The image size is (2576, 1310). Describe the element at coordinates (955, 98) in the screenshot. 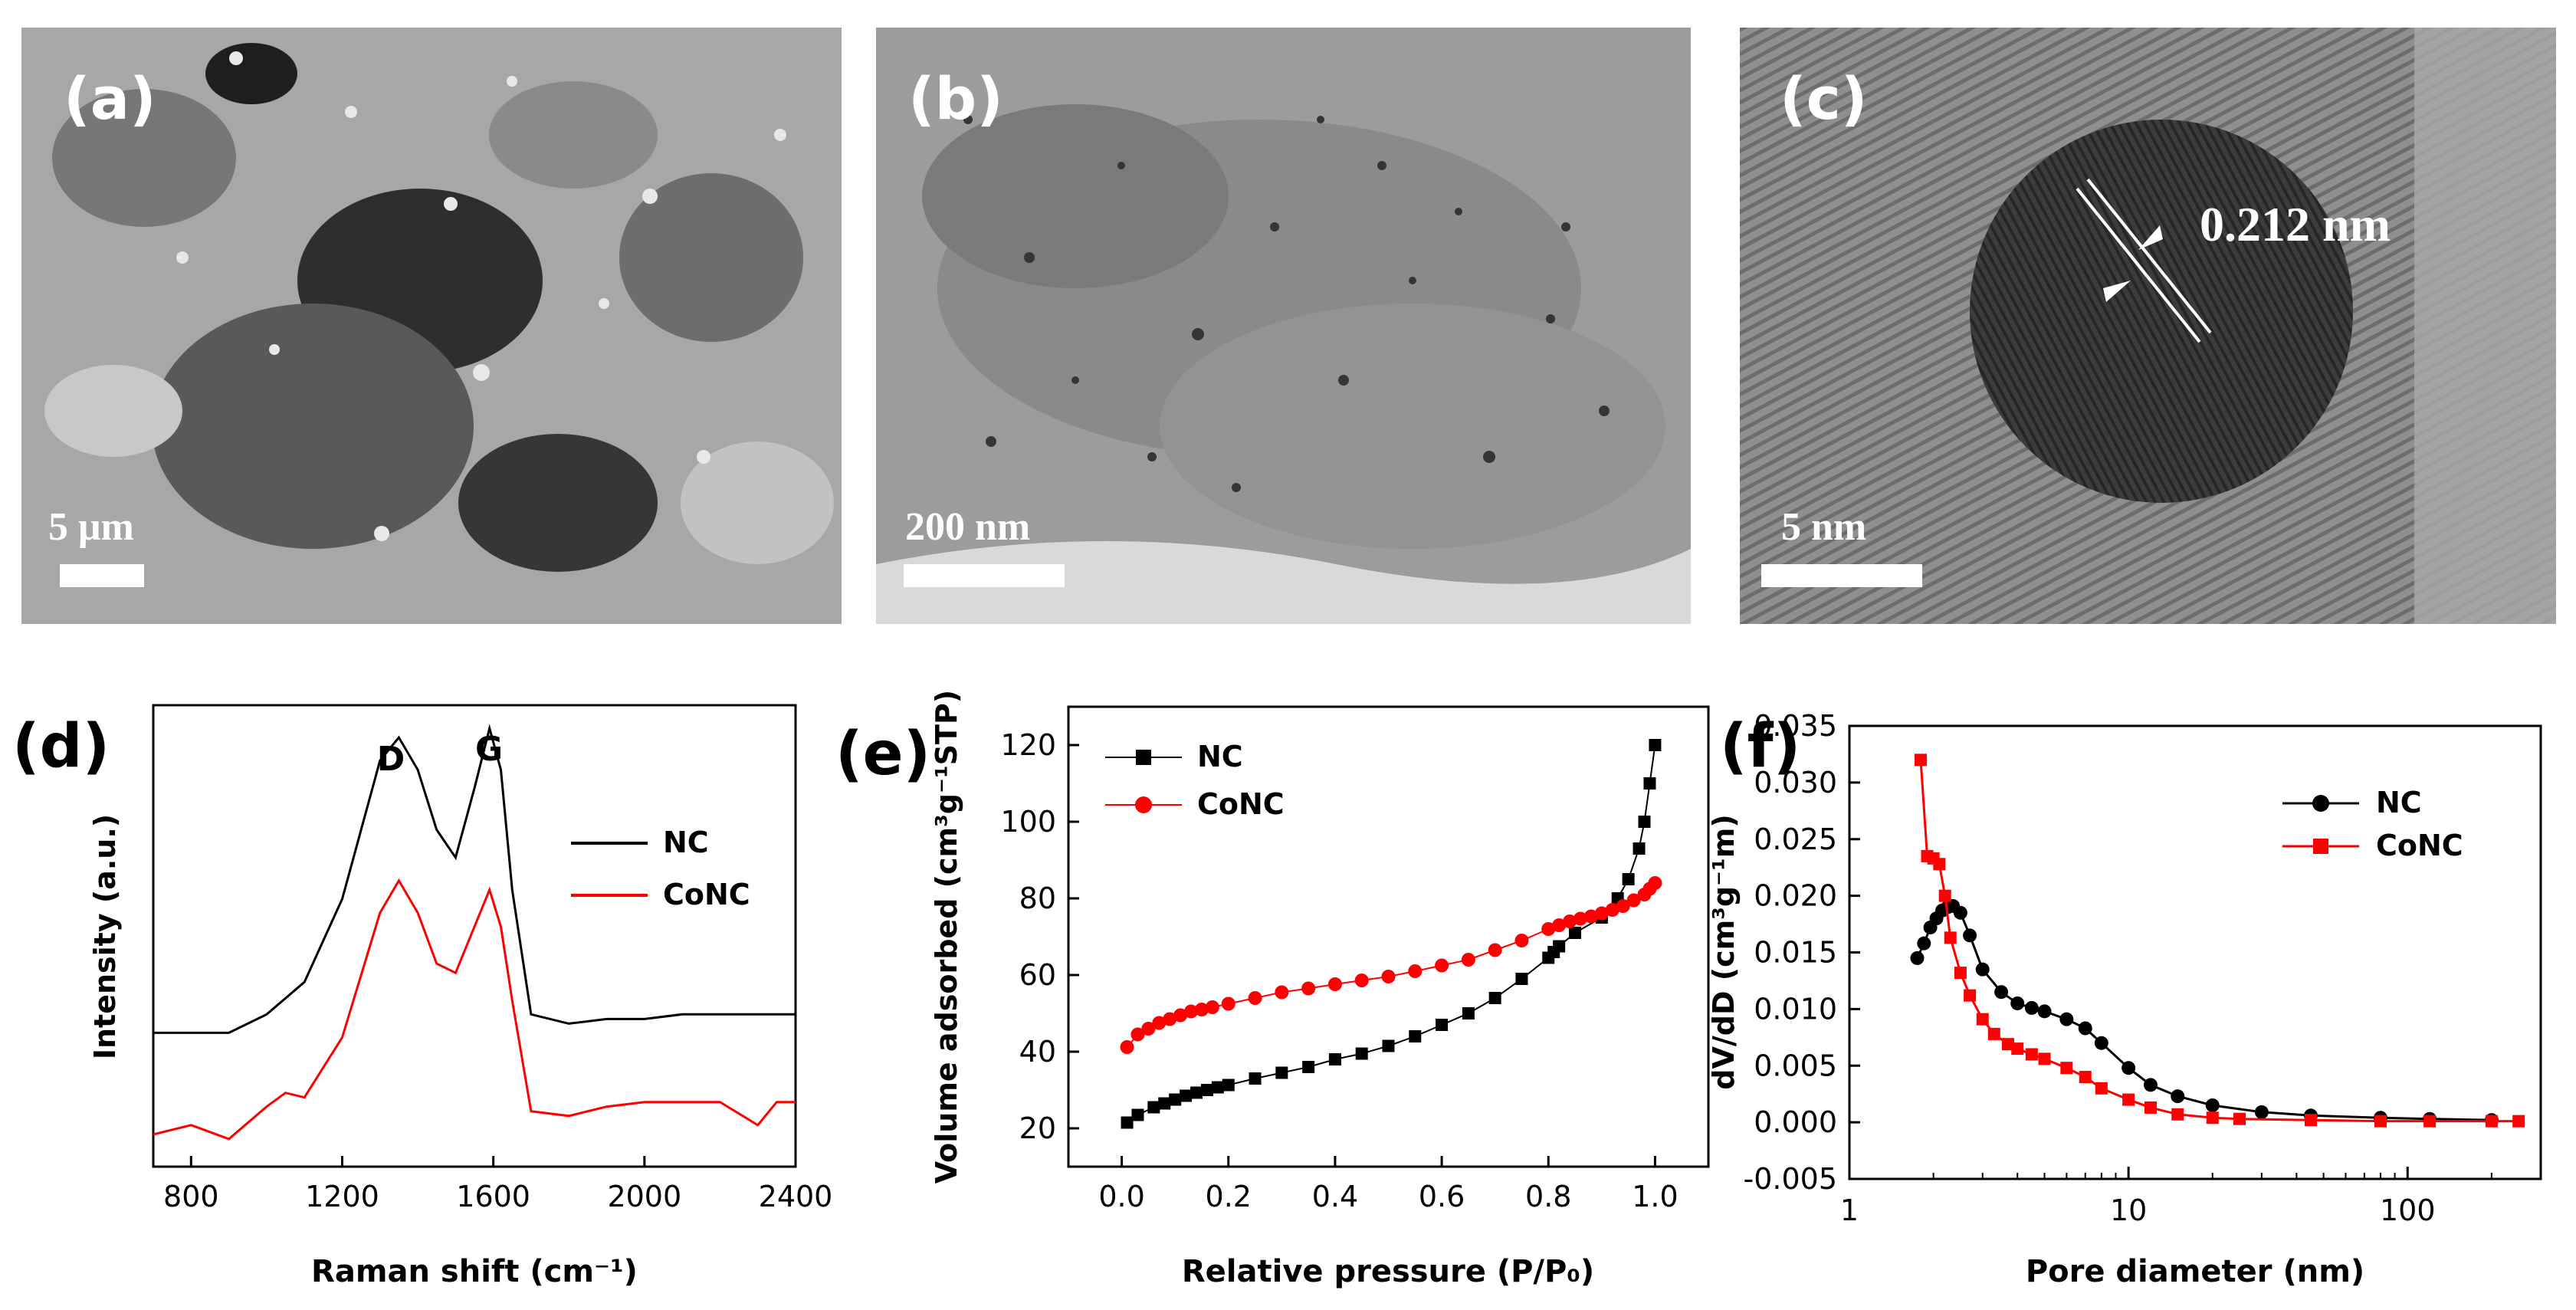

I see `panel-label-b: (b)` at that location.